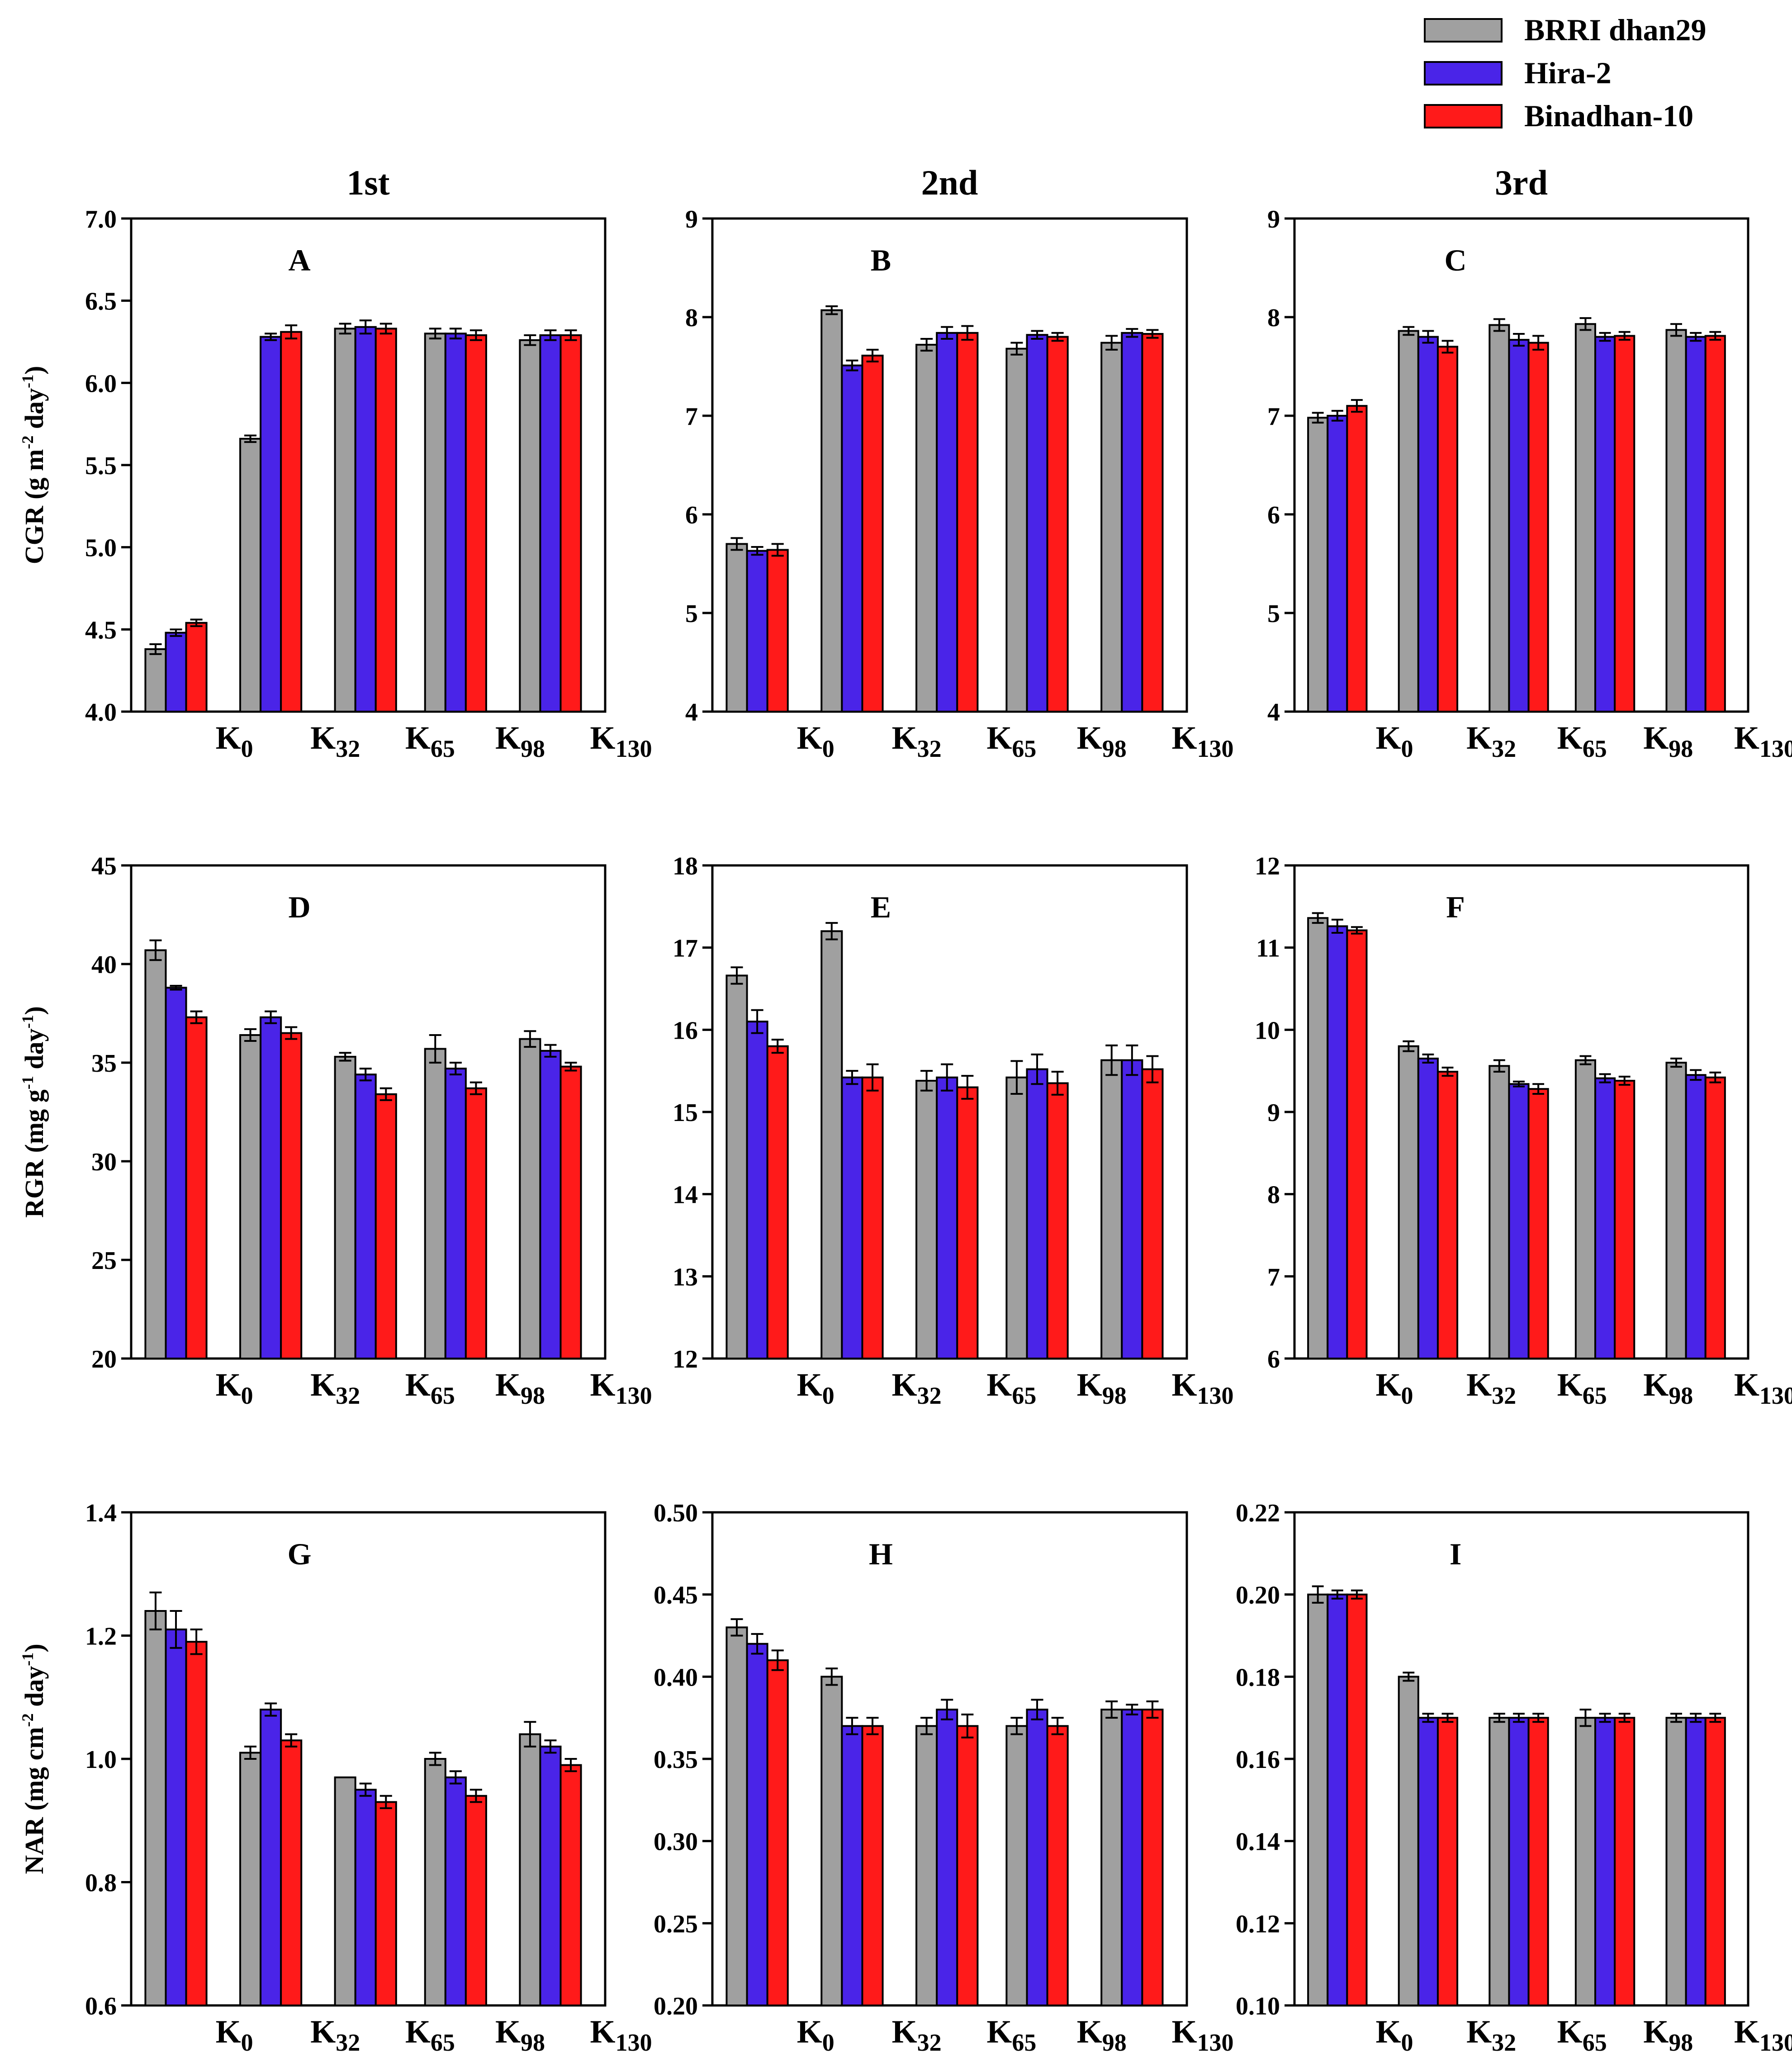  I want to click on y-tick-label: 6, so click(1273, 1359).